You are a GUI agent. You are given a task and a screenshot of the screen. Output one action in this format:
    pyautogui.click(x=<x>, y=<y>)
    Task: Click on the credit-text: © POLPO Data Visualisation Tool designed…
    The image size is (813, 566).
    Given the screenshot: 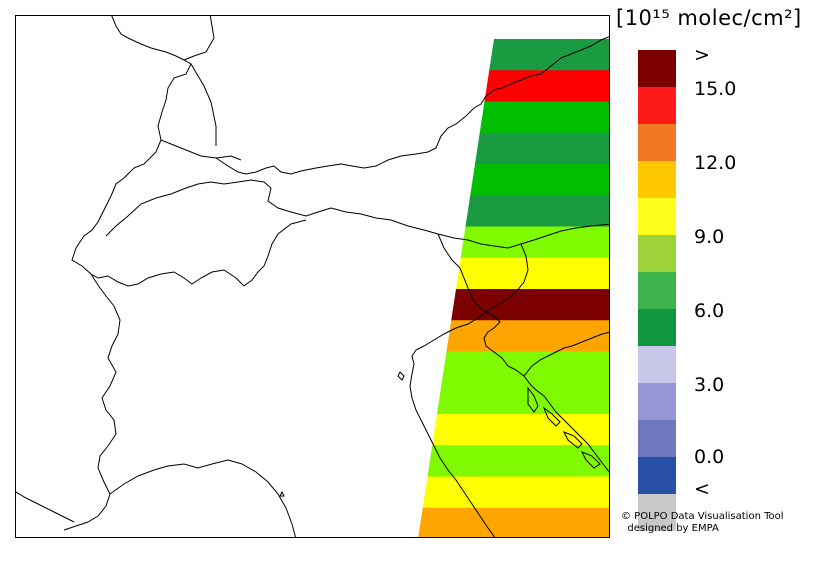 What is the action you would take?
    pyautogui.click(x=702, y=523)
    